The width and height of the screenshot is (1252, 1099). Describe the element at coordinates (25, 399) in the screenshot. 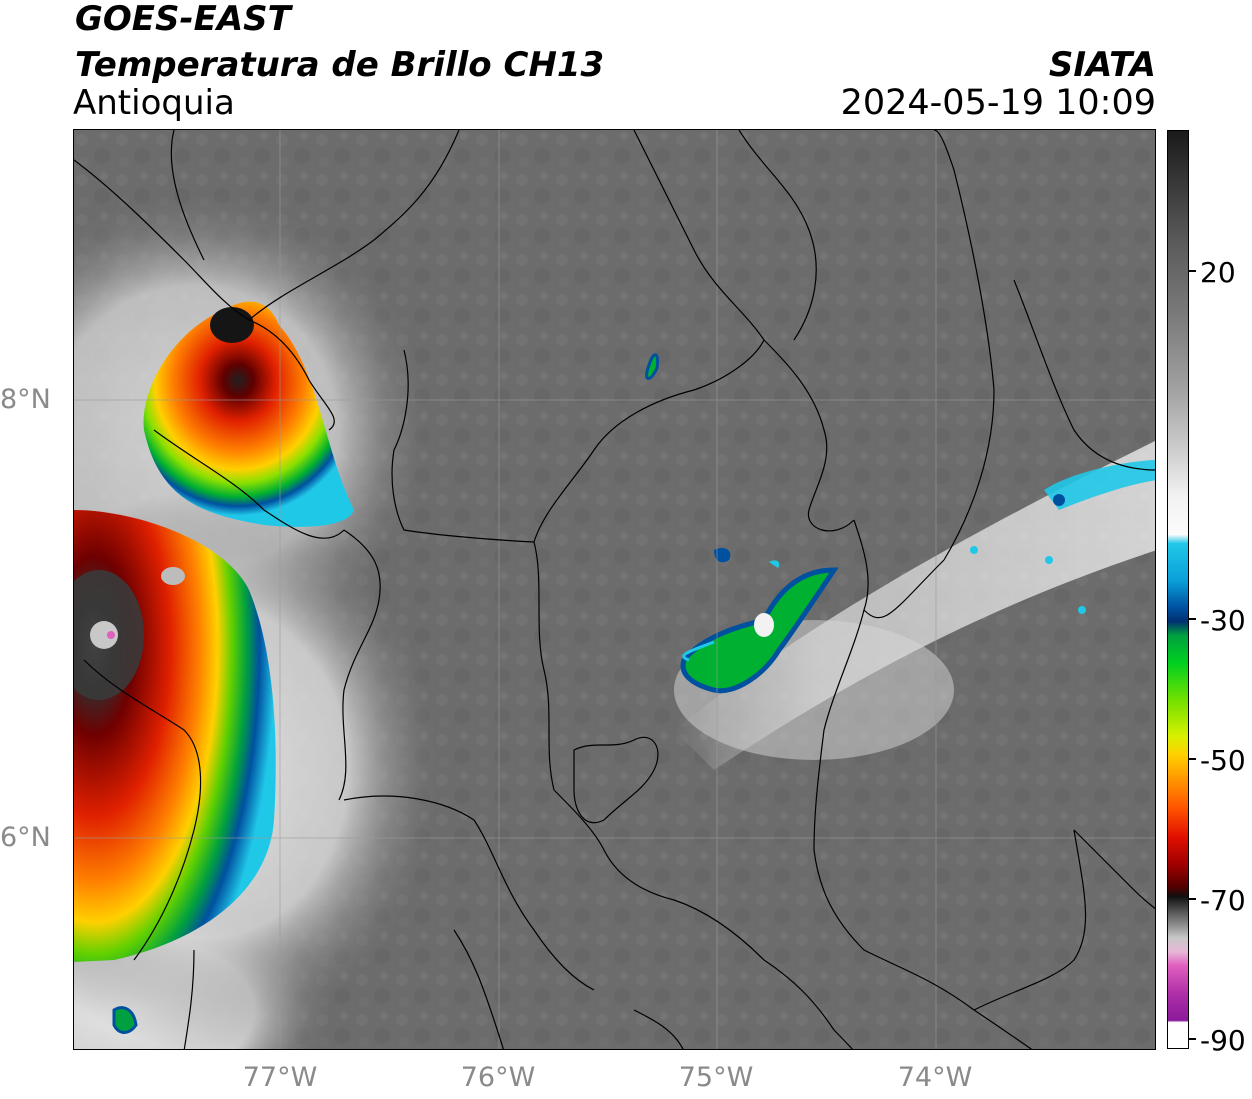

I see `lat-label-8n: 8°N` at that location.